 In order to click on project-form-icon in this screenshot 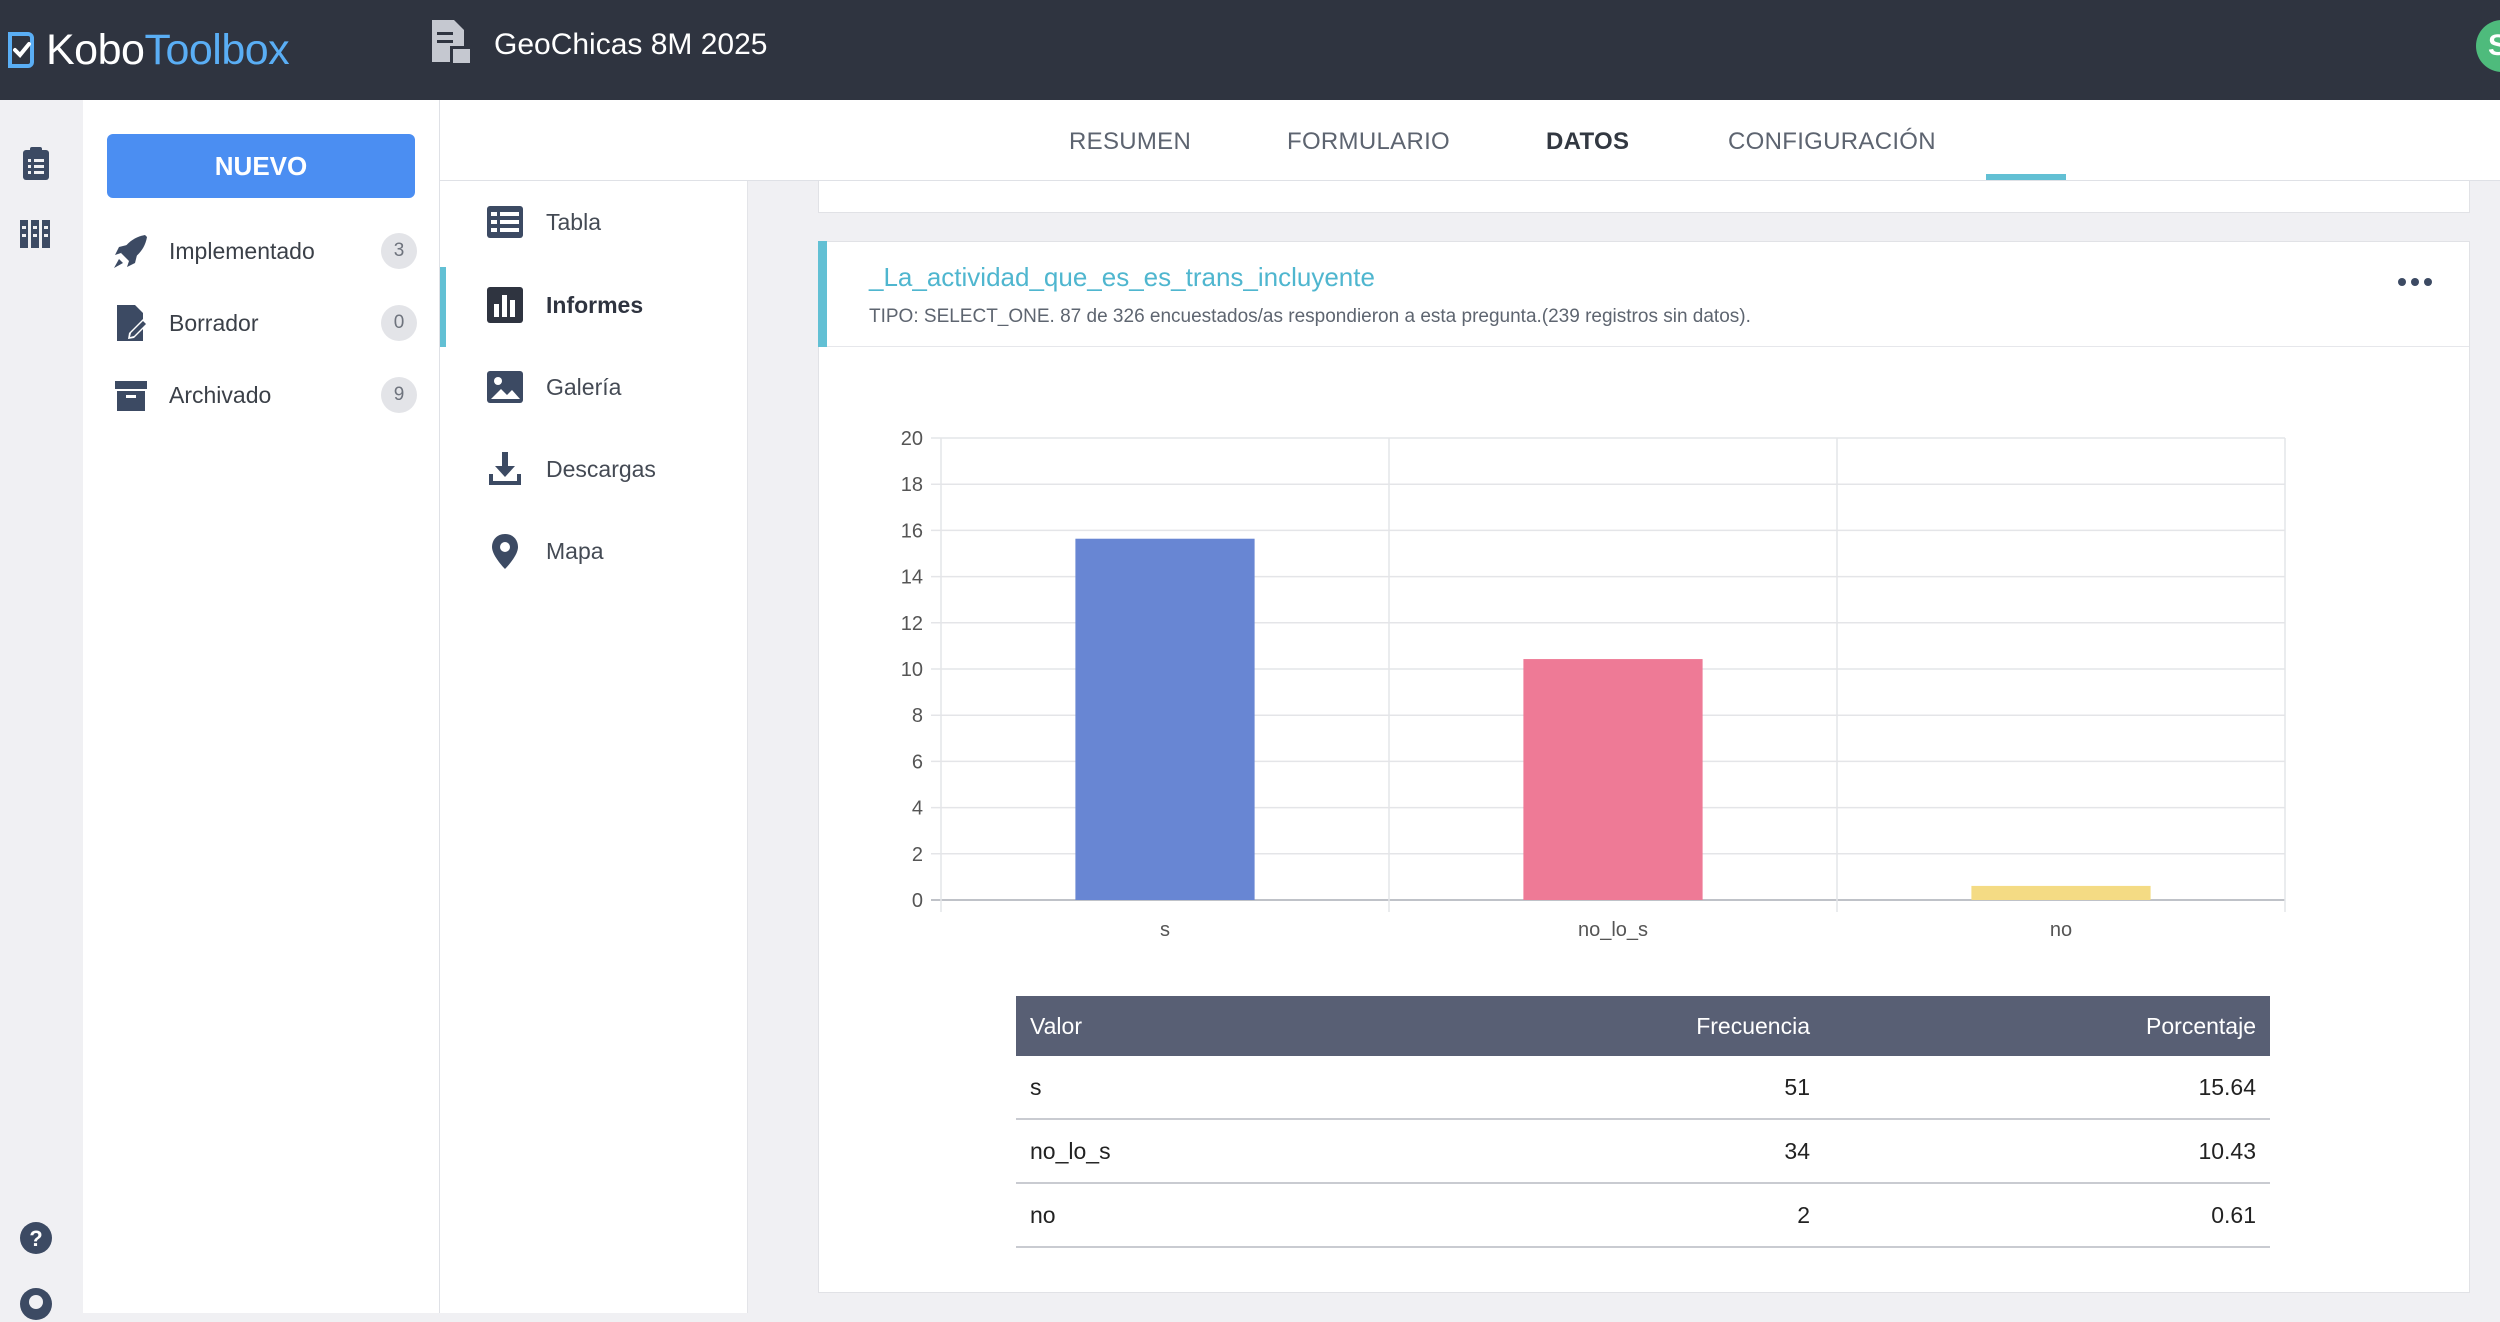, I will do `click(452, 43)`.